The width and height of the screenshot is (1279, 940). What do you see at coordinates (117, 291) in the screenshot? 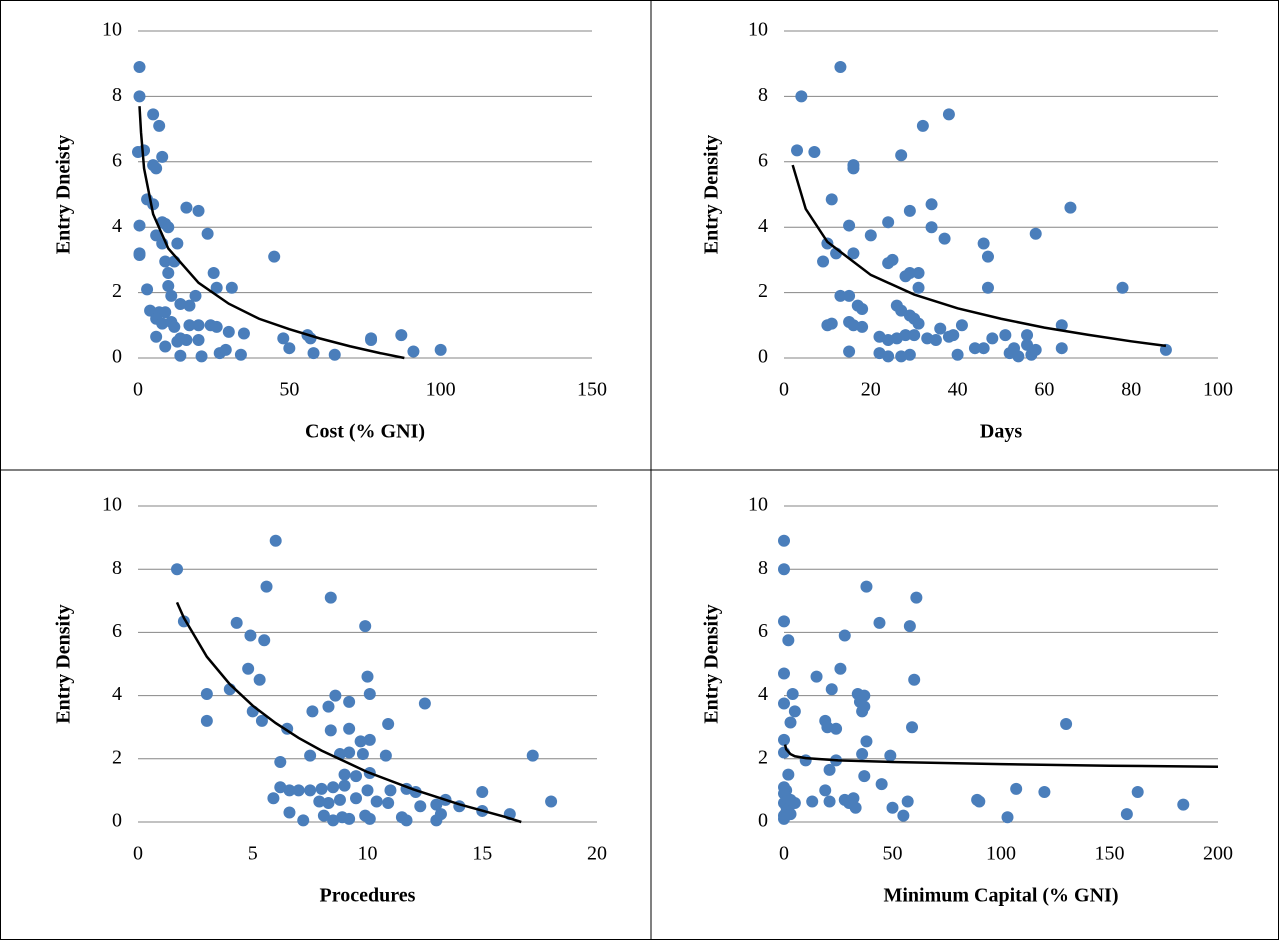
I see `y-tick-label: 2` at bounding box center [117, 291].